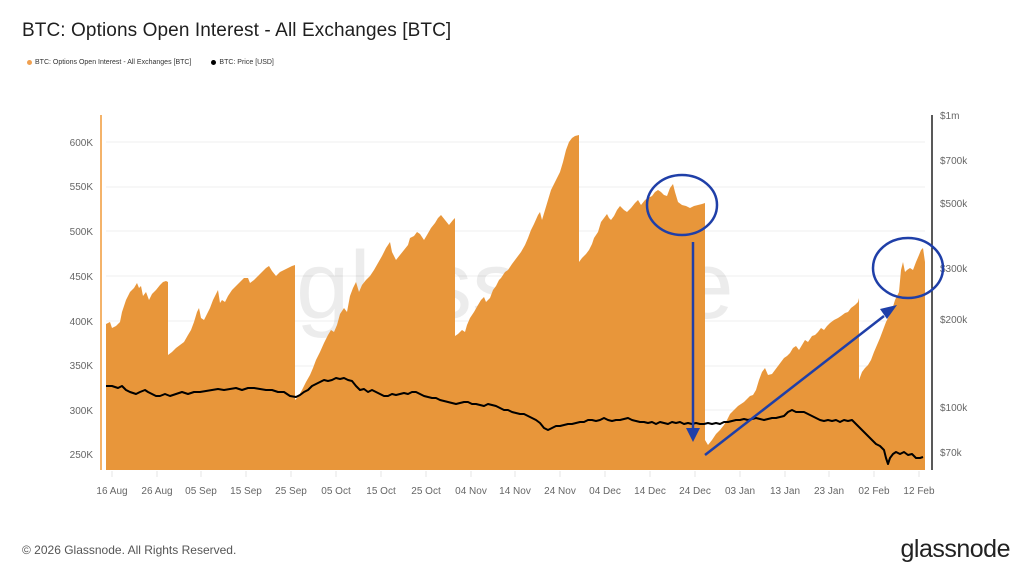 This screenshot has width=1024, height=578. Describe the element at coordinates (82, 143) in the screenshot. I see `y-tick-label: 600K` at that location.